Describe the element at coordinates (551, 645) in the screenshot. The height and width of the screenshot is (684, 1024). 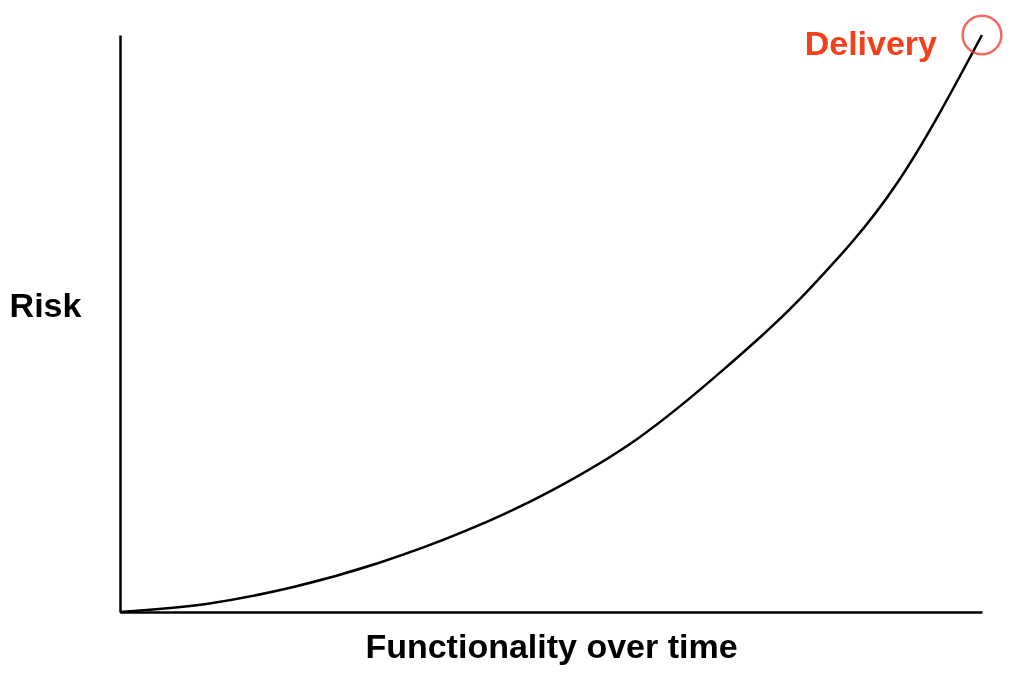
I see `x-axis-title: Functionality over time` at that location.